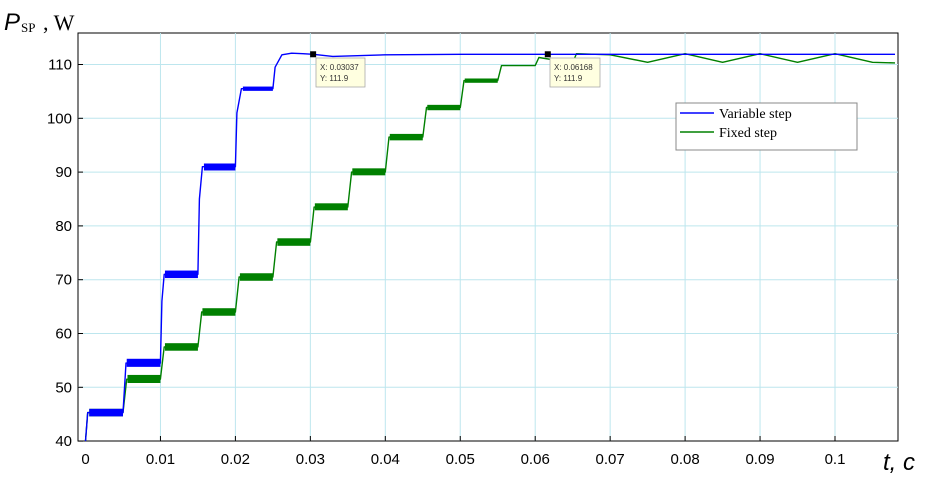 The image size is (936, 485). I want to click on x-tick-label: 0.01, so click(160, 459).